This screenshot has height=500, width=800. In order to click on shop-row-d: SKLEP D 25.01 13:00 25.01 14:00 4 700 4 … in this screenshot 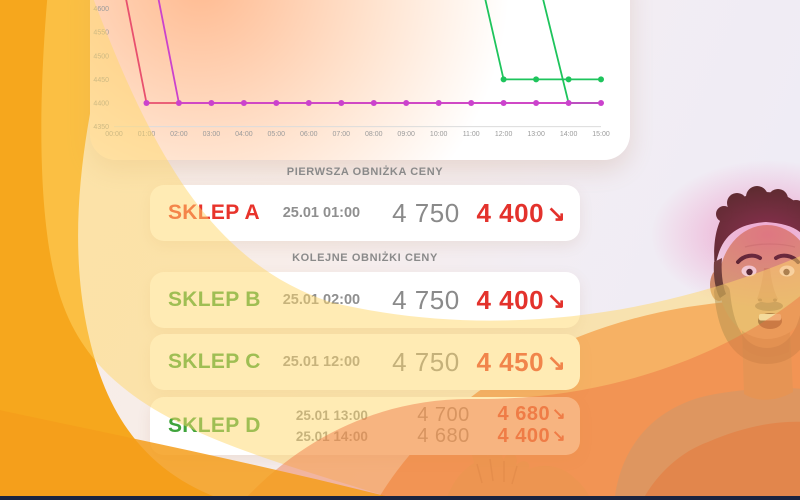, I will do `click(365, 426)`.